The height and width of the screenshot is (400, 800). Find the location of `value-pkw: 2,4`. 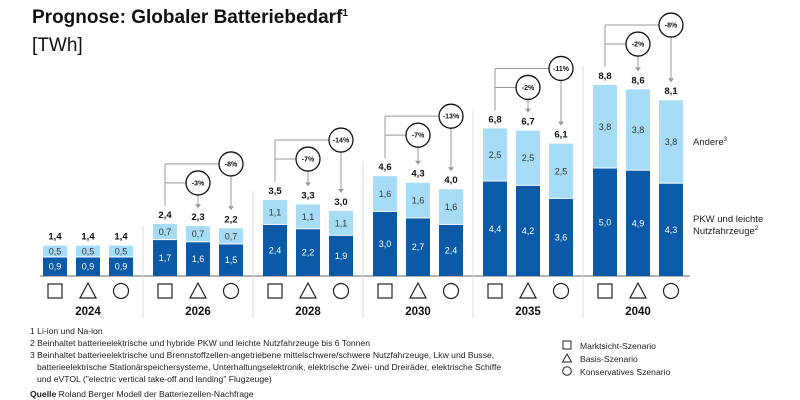

value-pkw: 2,4 is located at coordinates (451, 250).